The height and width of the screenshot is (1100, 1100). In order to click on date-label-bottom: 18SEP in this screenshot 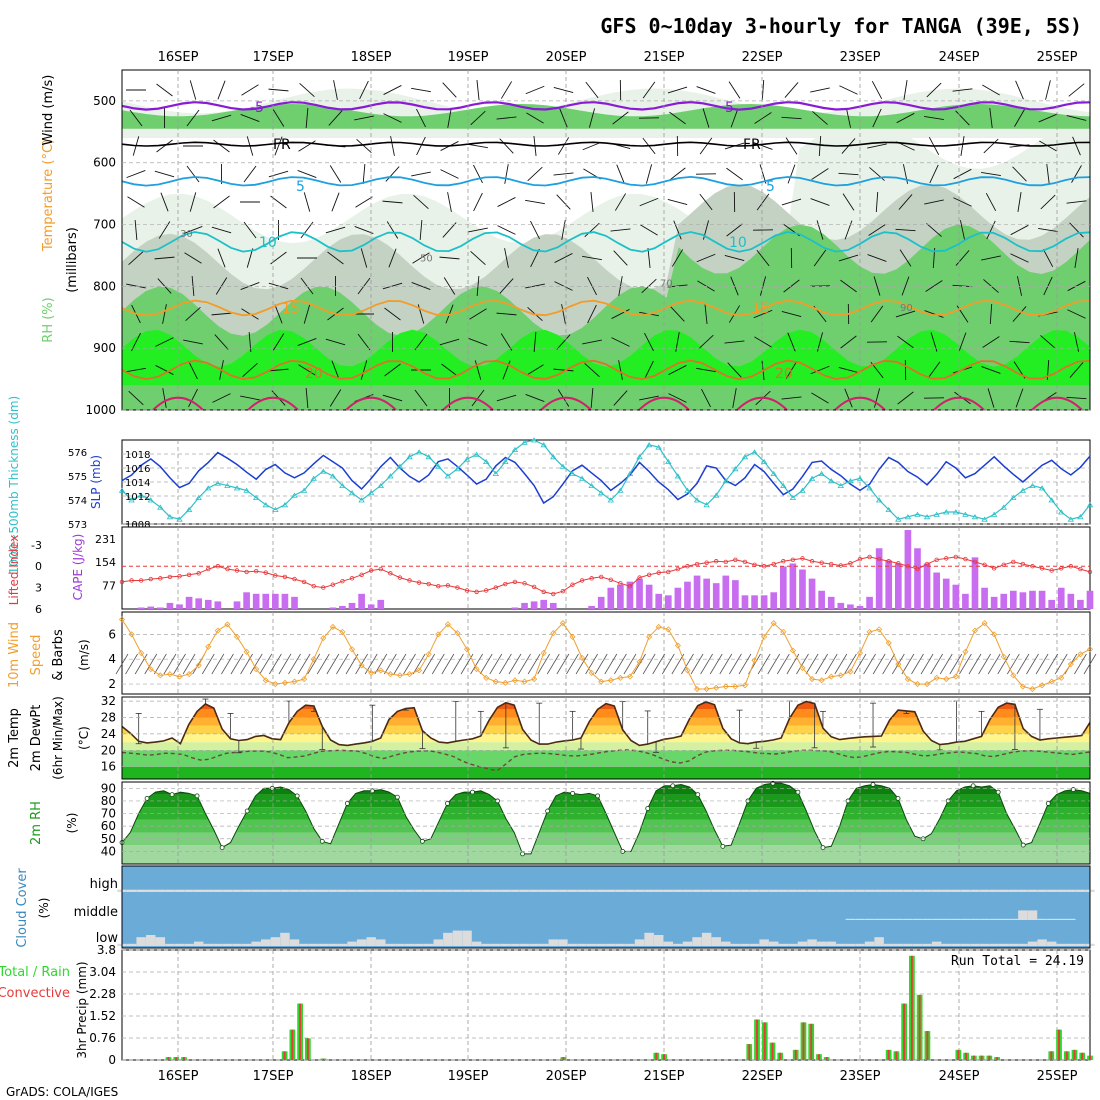, I will do `click(371, 1076)`.